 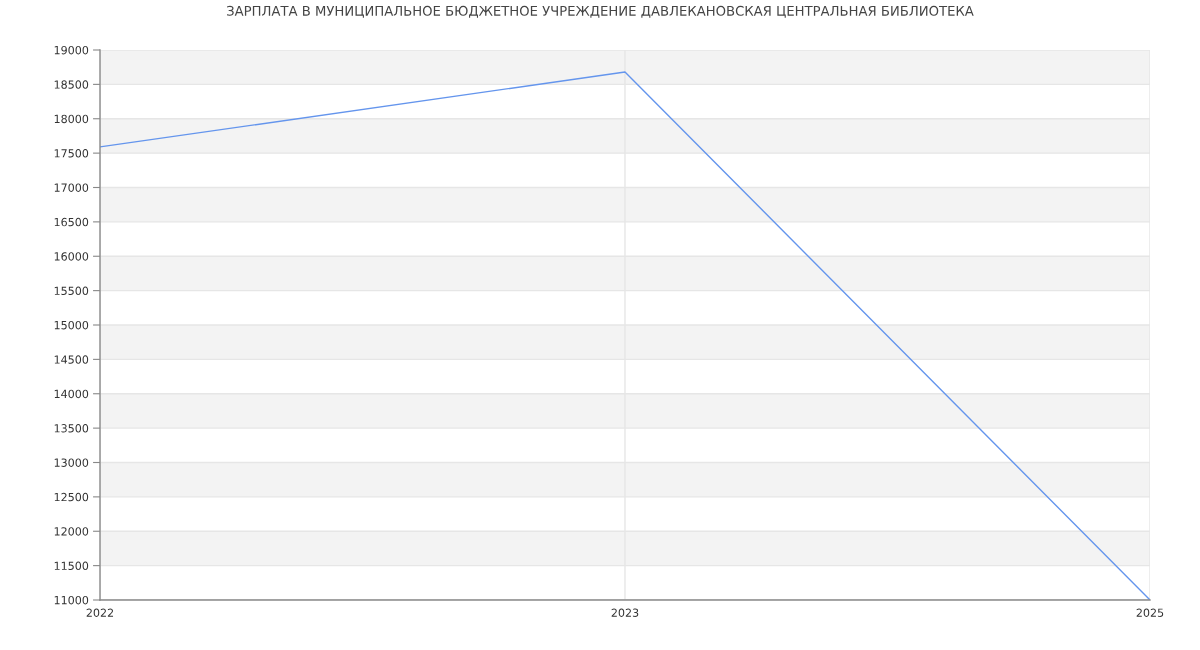 I want to click on y-tick-label: 18500, so click(x=71, y=84).